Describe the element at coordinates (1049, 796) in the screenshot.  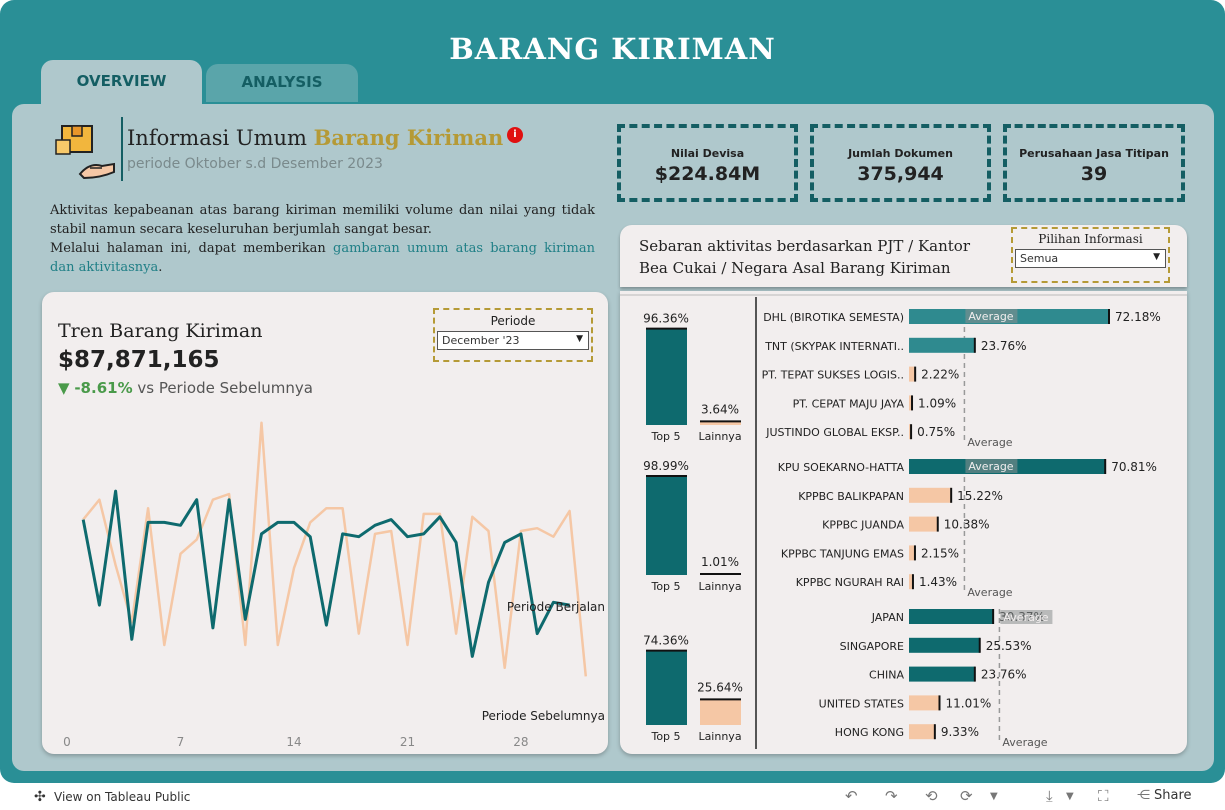
I see `download-icon: ⤓` at that location.